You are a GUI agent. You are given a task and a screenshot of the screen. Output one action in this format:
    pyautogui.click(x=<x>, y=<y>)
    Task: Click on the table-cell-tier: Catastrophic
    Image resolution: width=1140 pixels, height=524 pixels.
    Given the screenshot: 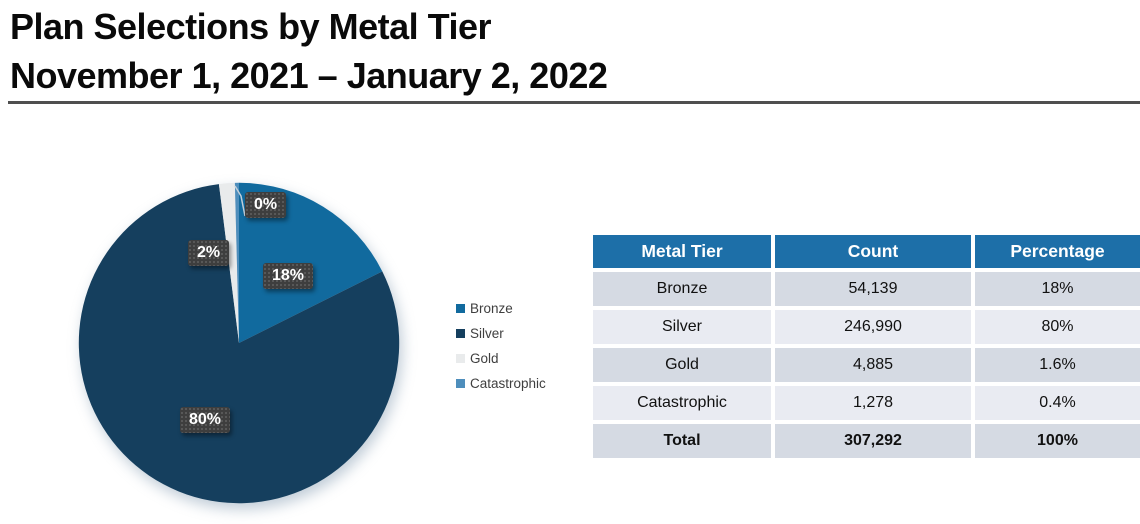 What is the action you would take?
    pyautogui.click(x=682, y=403)
    